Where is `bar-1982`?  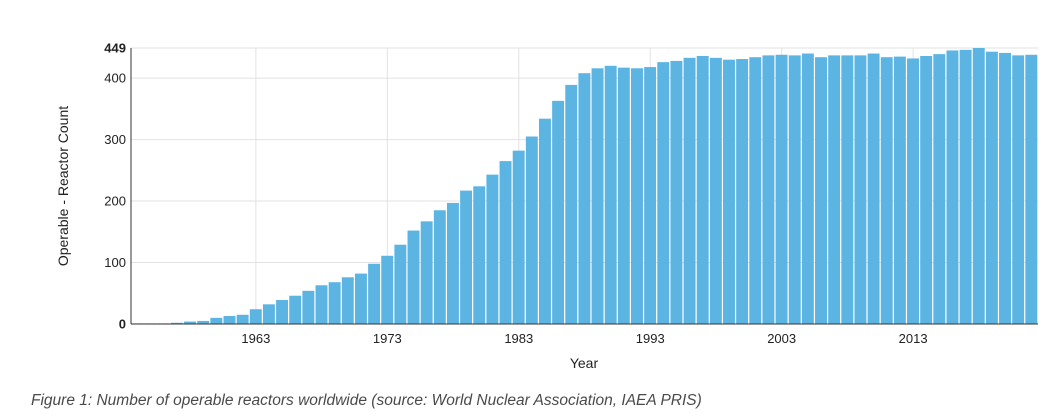
bar-1982 is located at coordinates (505, 242).